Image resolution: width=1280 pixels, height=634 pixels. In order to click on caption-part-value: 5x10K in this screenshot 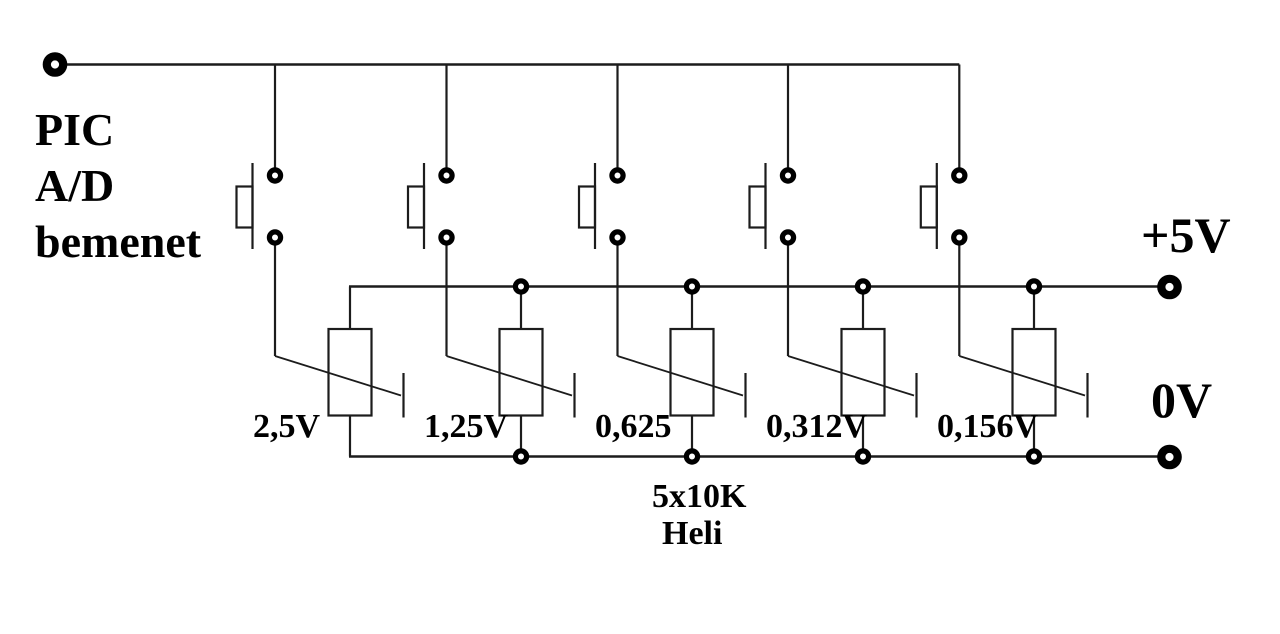, I will do `click(699, 496)`.